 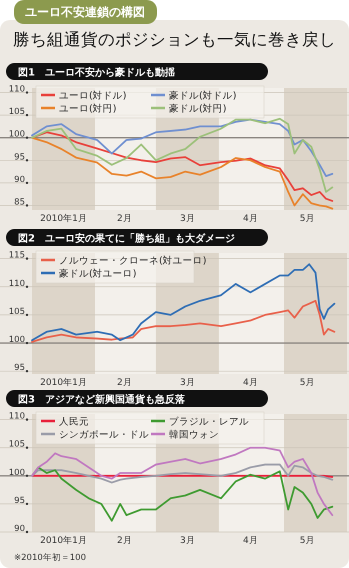 I want to click on legend-label: 豪ドル(対ユーロ), so click(x=97, y=274).